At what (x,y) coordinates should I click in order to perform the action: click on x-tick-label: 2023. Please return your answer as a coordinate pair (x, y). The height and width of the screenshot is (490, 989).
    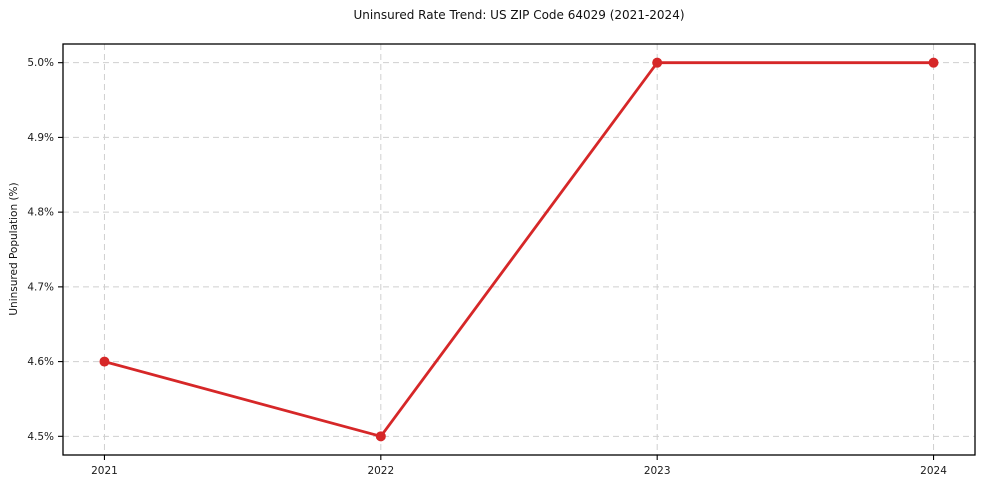
    Looking at the image, I should click on (657, 471).